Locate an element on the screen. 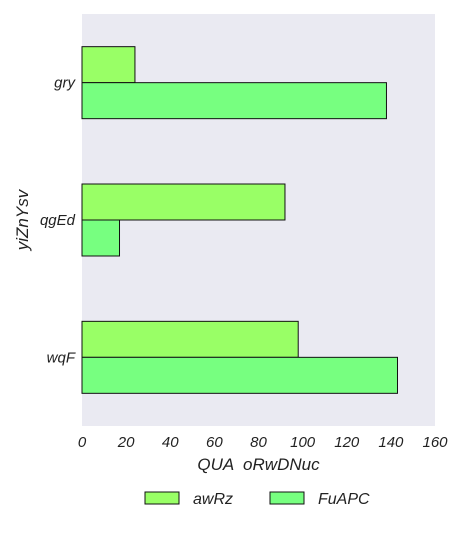 This screenshot has width=462, height=539. x-tick-label: 60 is located at coordinates (214, 442).